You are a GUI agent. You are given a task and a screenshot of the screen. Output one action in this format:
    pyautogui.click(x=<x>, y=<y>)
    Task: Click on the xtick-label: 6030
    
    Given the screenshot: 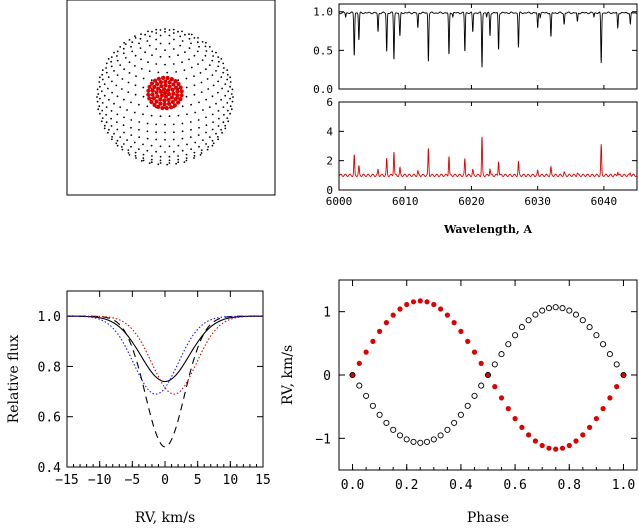 What is the action you would take?
    pyautogui.click(x=537, y=201)
    